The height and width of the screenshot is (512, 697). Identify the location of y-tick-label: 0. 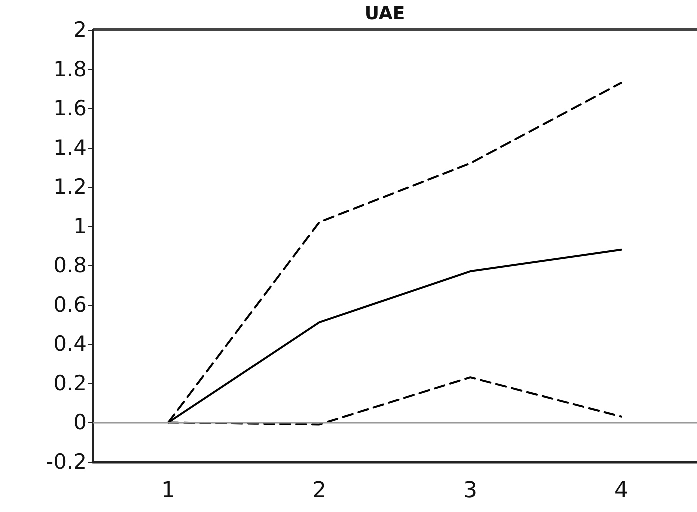
(80, 422).